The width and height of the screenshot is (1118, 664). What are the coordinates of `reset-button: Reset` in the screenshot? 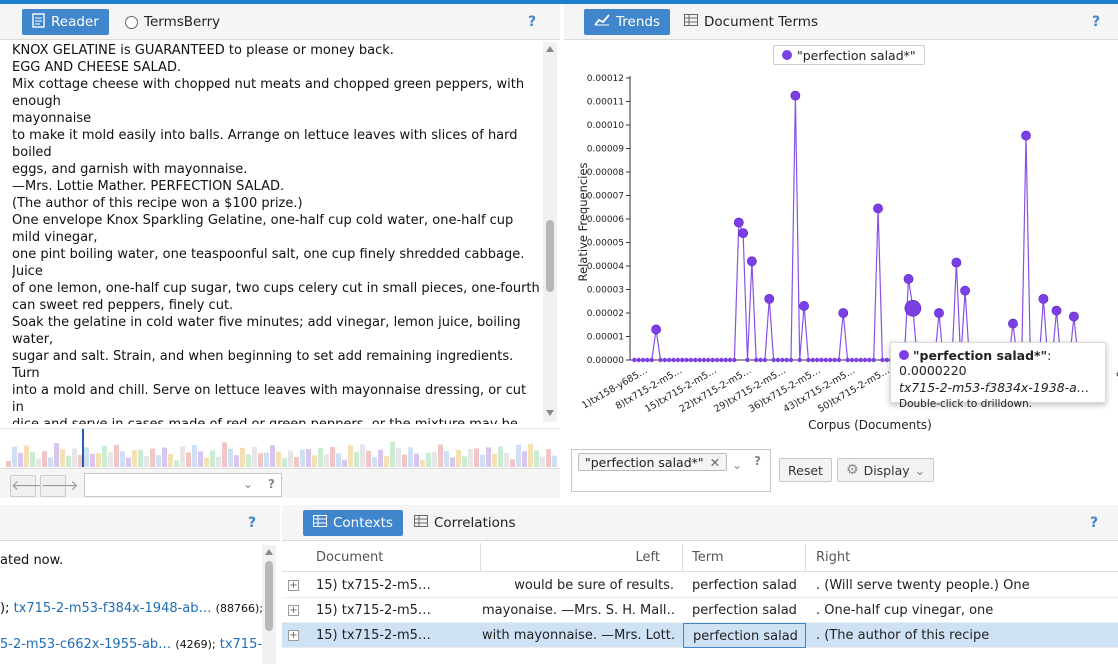 It's located at (805, 470).